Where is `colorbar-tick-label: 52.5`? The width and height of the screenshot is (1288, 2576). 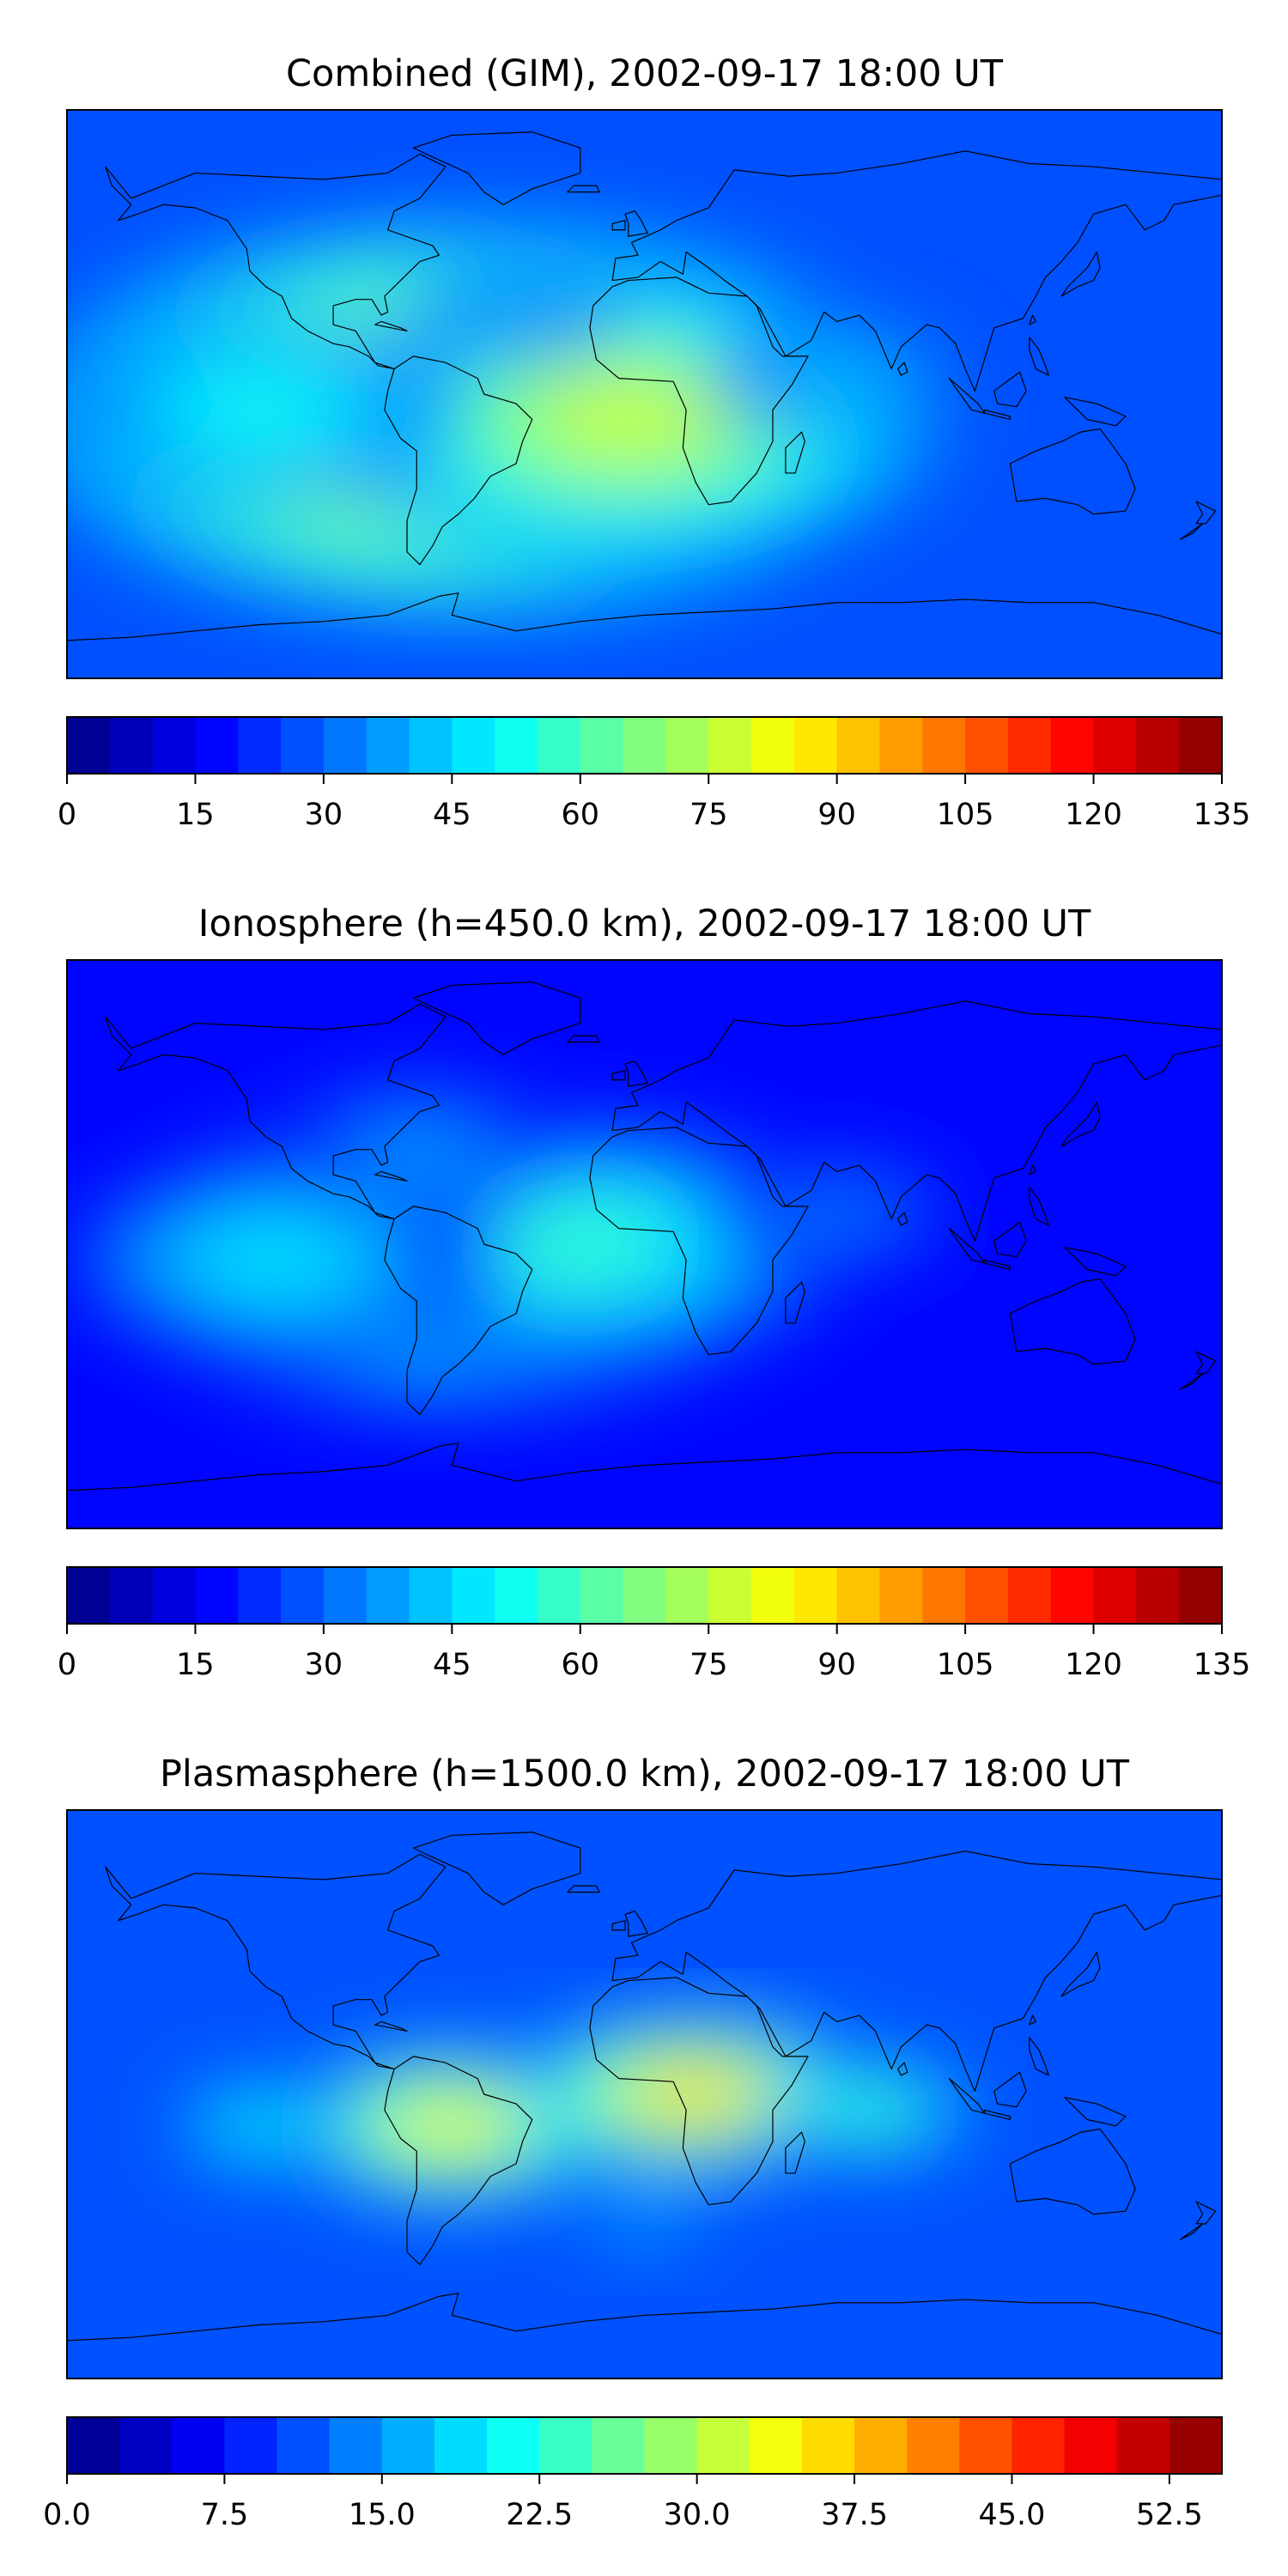
colorbar-tick-label: 52.5 is located at coordinates (1169, 2515).